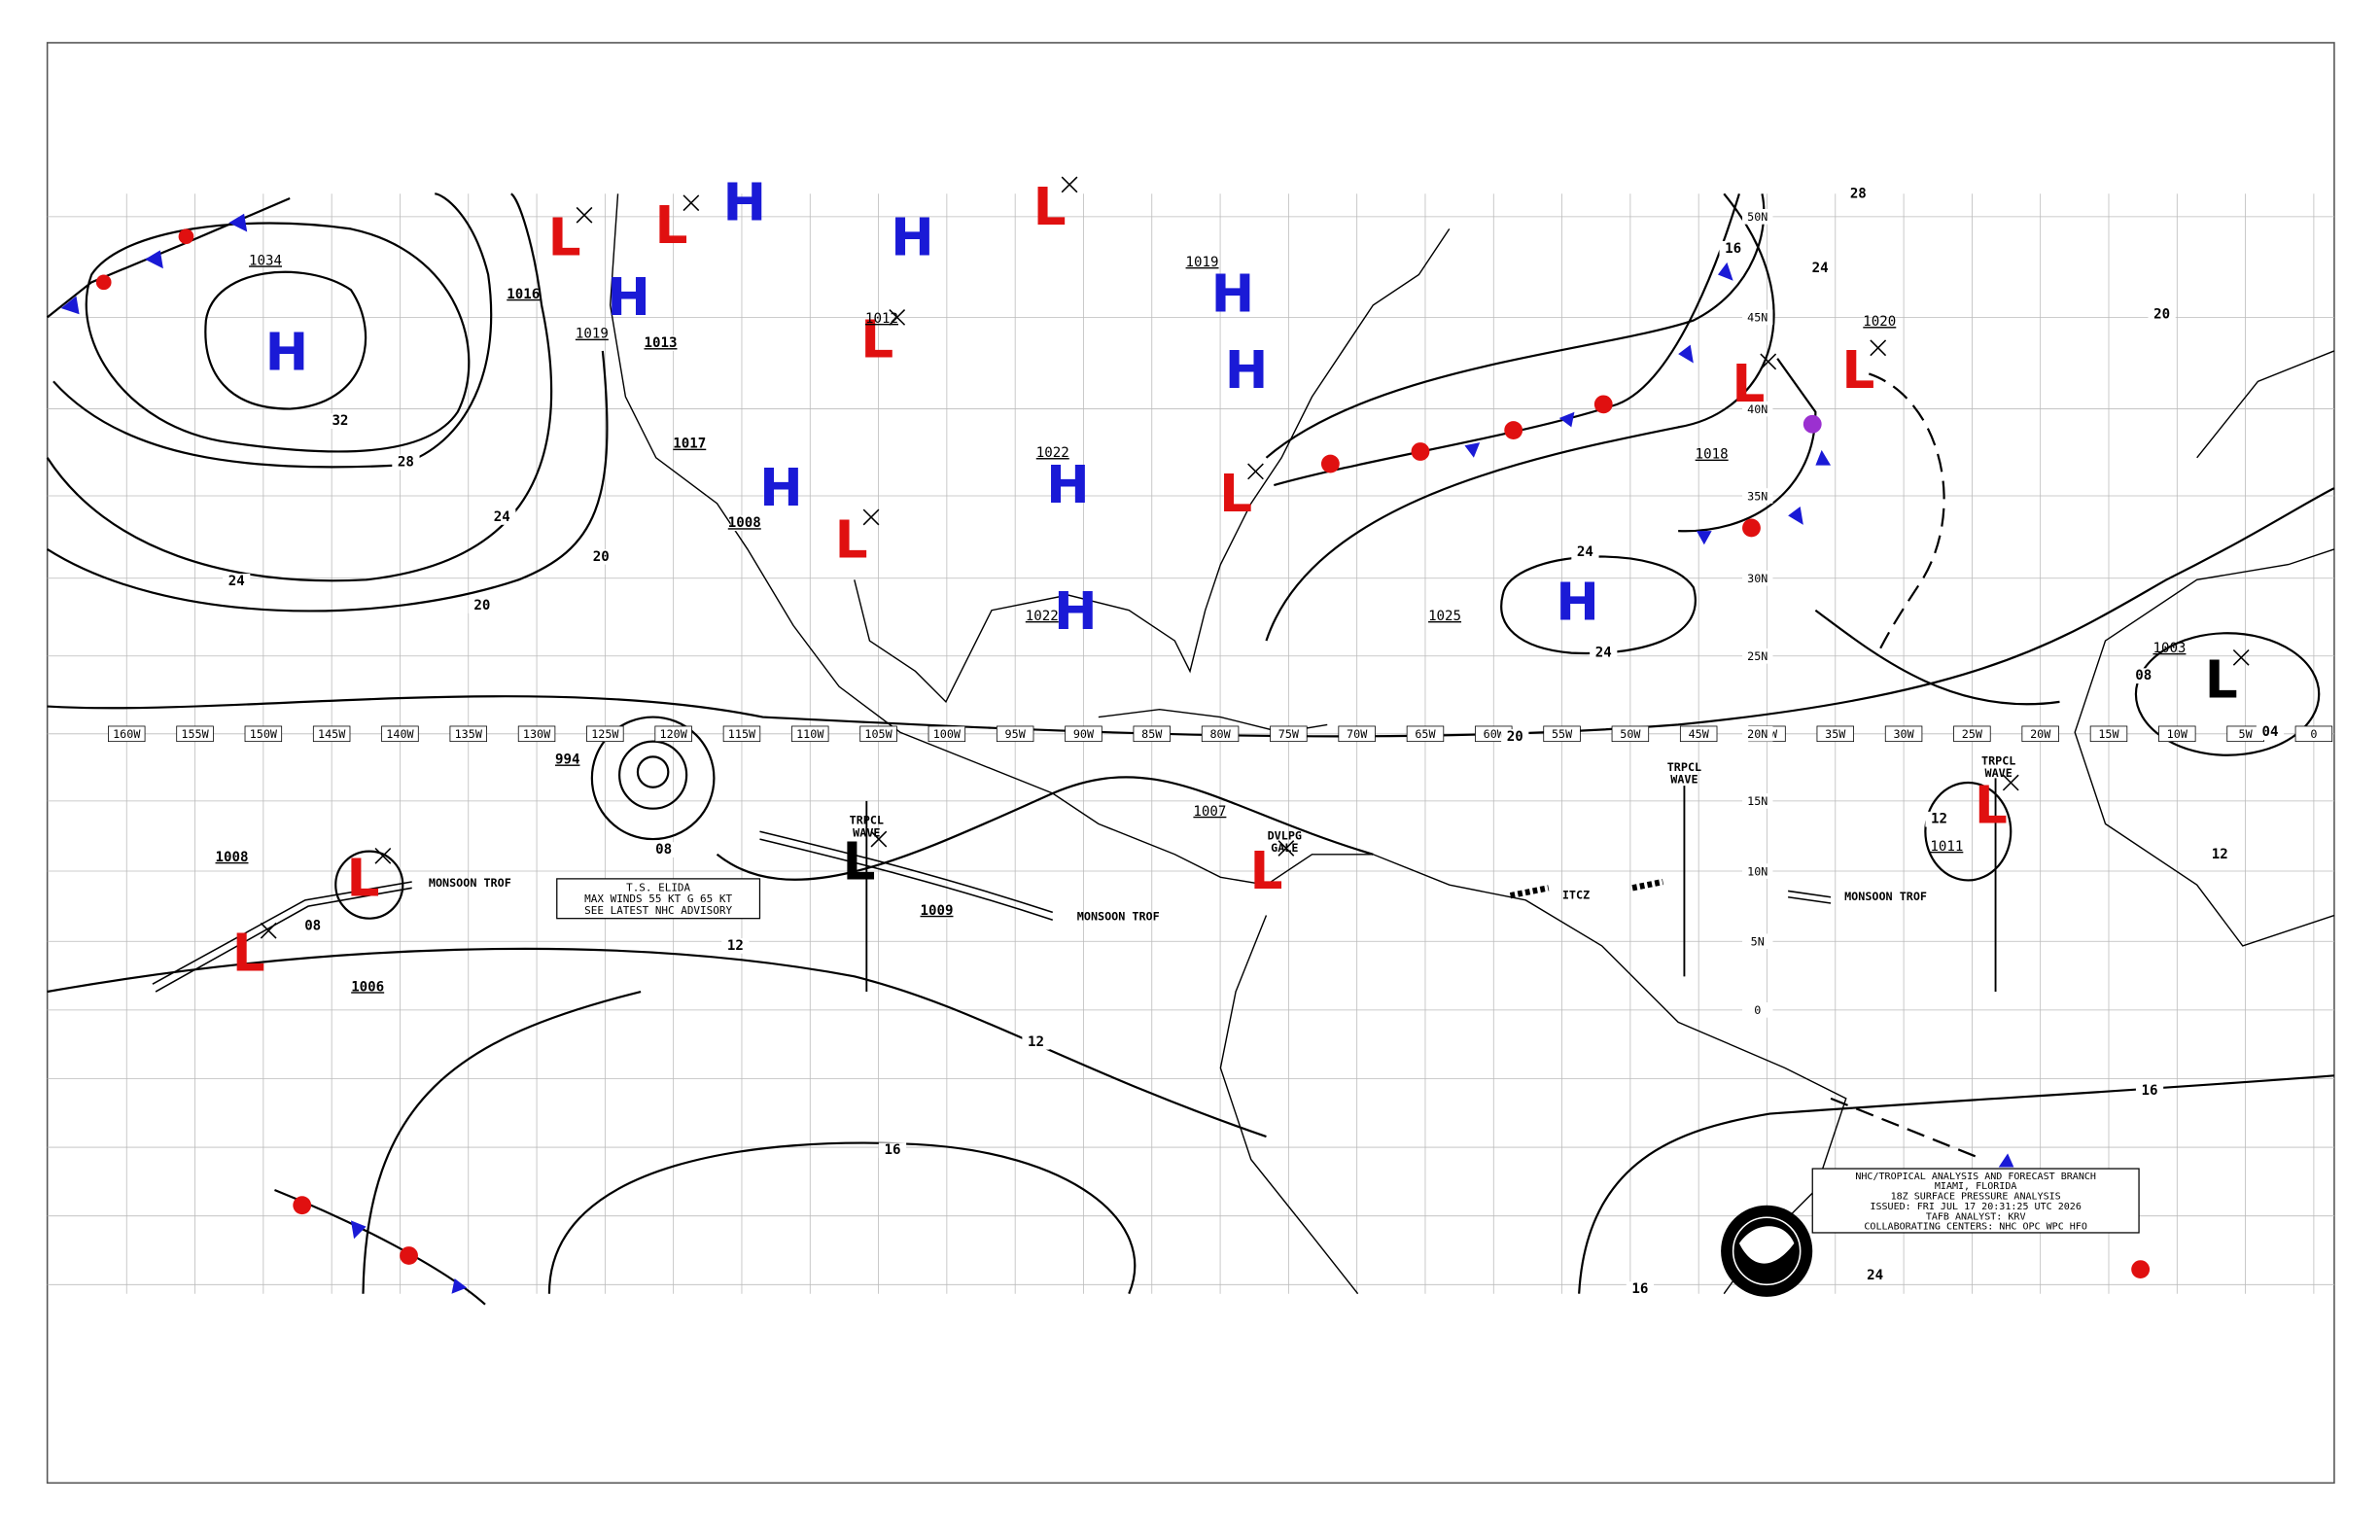  I want to click on center-pressure: 1018, so click(1712, 455).